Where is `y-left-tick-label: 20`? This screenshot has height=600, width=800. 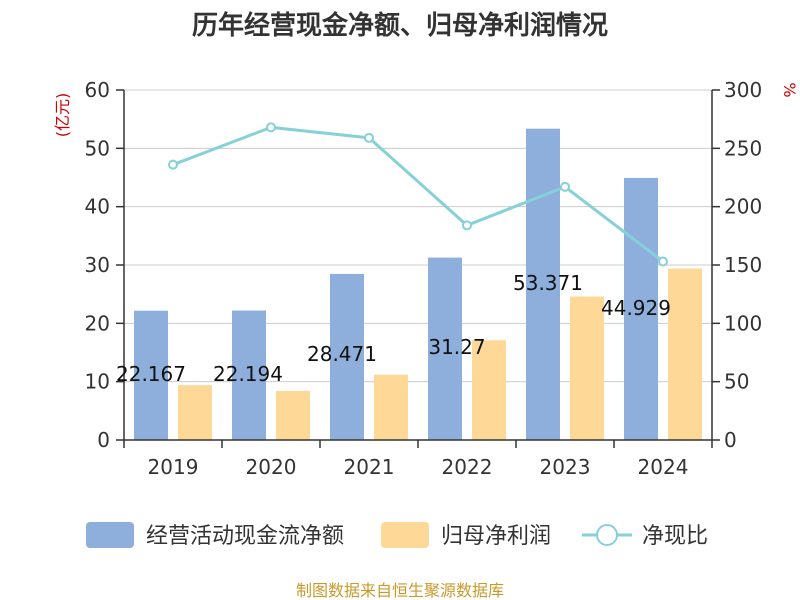
y-left-tick-label: 20 is located at coordinates (97, 323).